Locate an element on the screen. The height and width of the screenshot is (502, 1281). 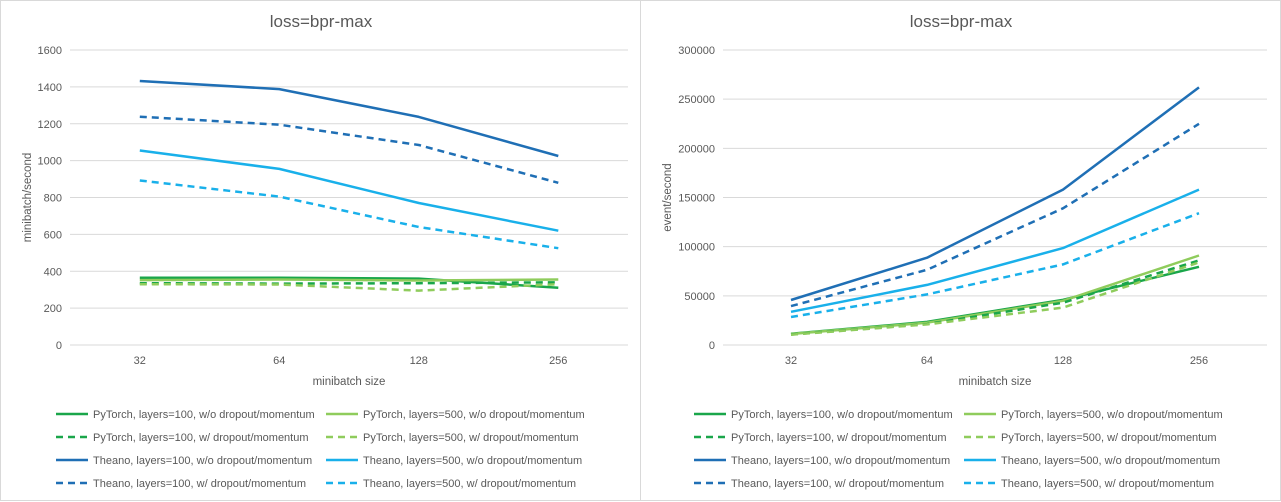
y-axis-label: minibatch/second is located at coordinates (28, 198).